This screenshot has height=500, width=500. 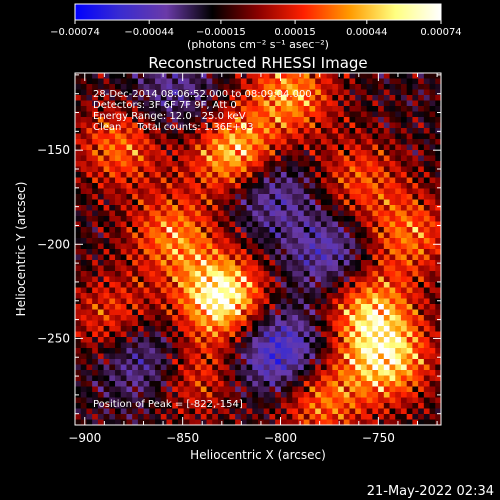 What do you see at coordinates (53, 244) in the screenshot?
I see `y-tick-label: −200` at bounding box center [53, 244].